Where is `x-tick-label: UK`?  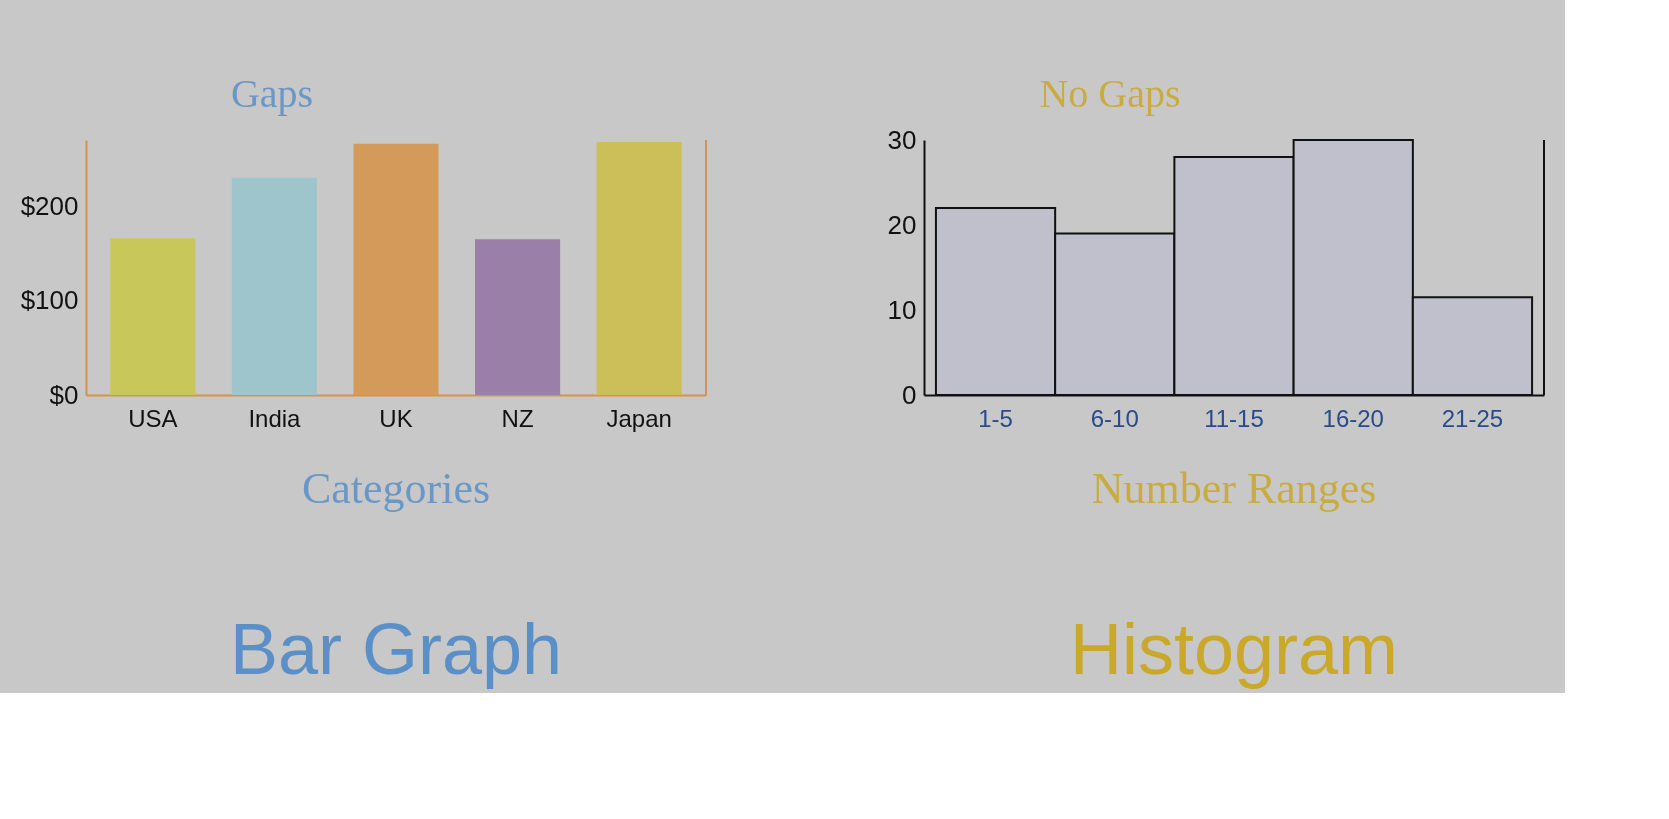 x-tick-label: UK is located at coordinates (396, 418).